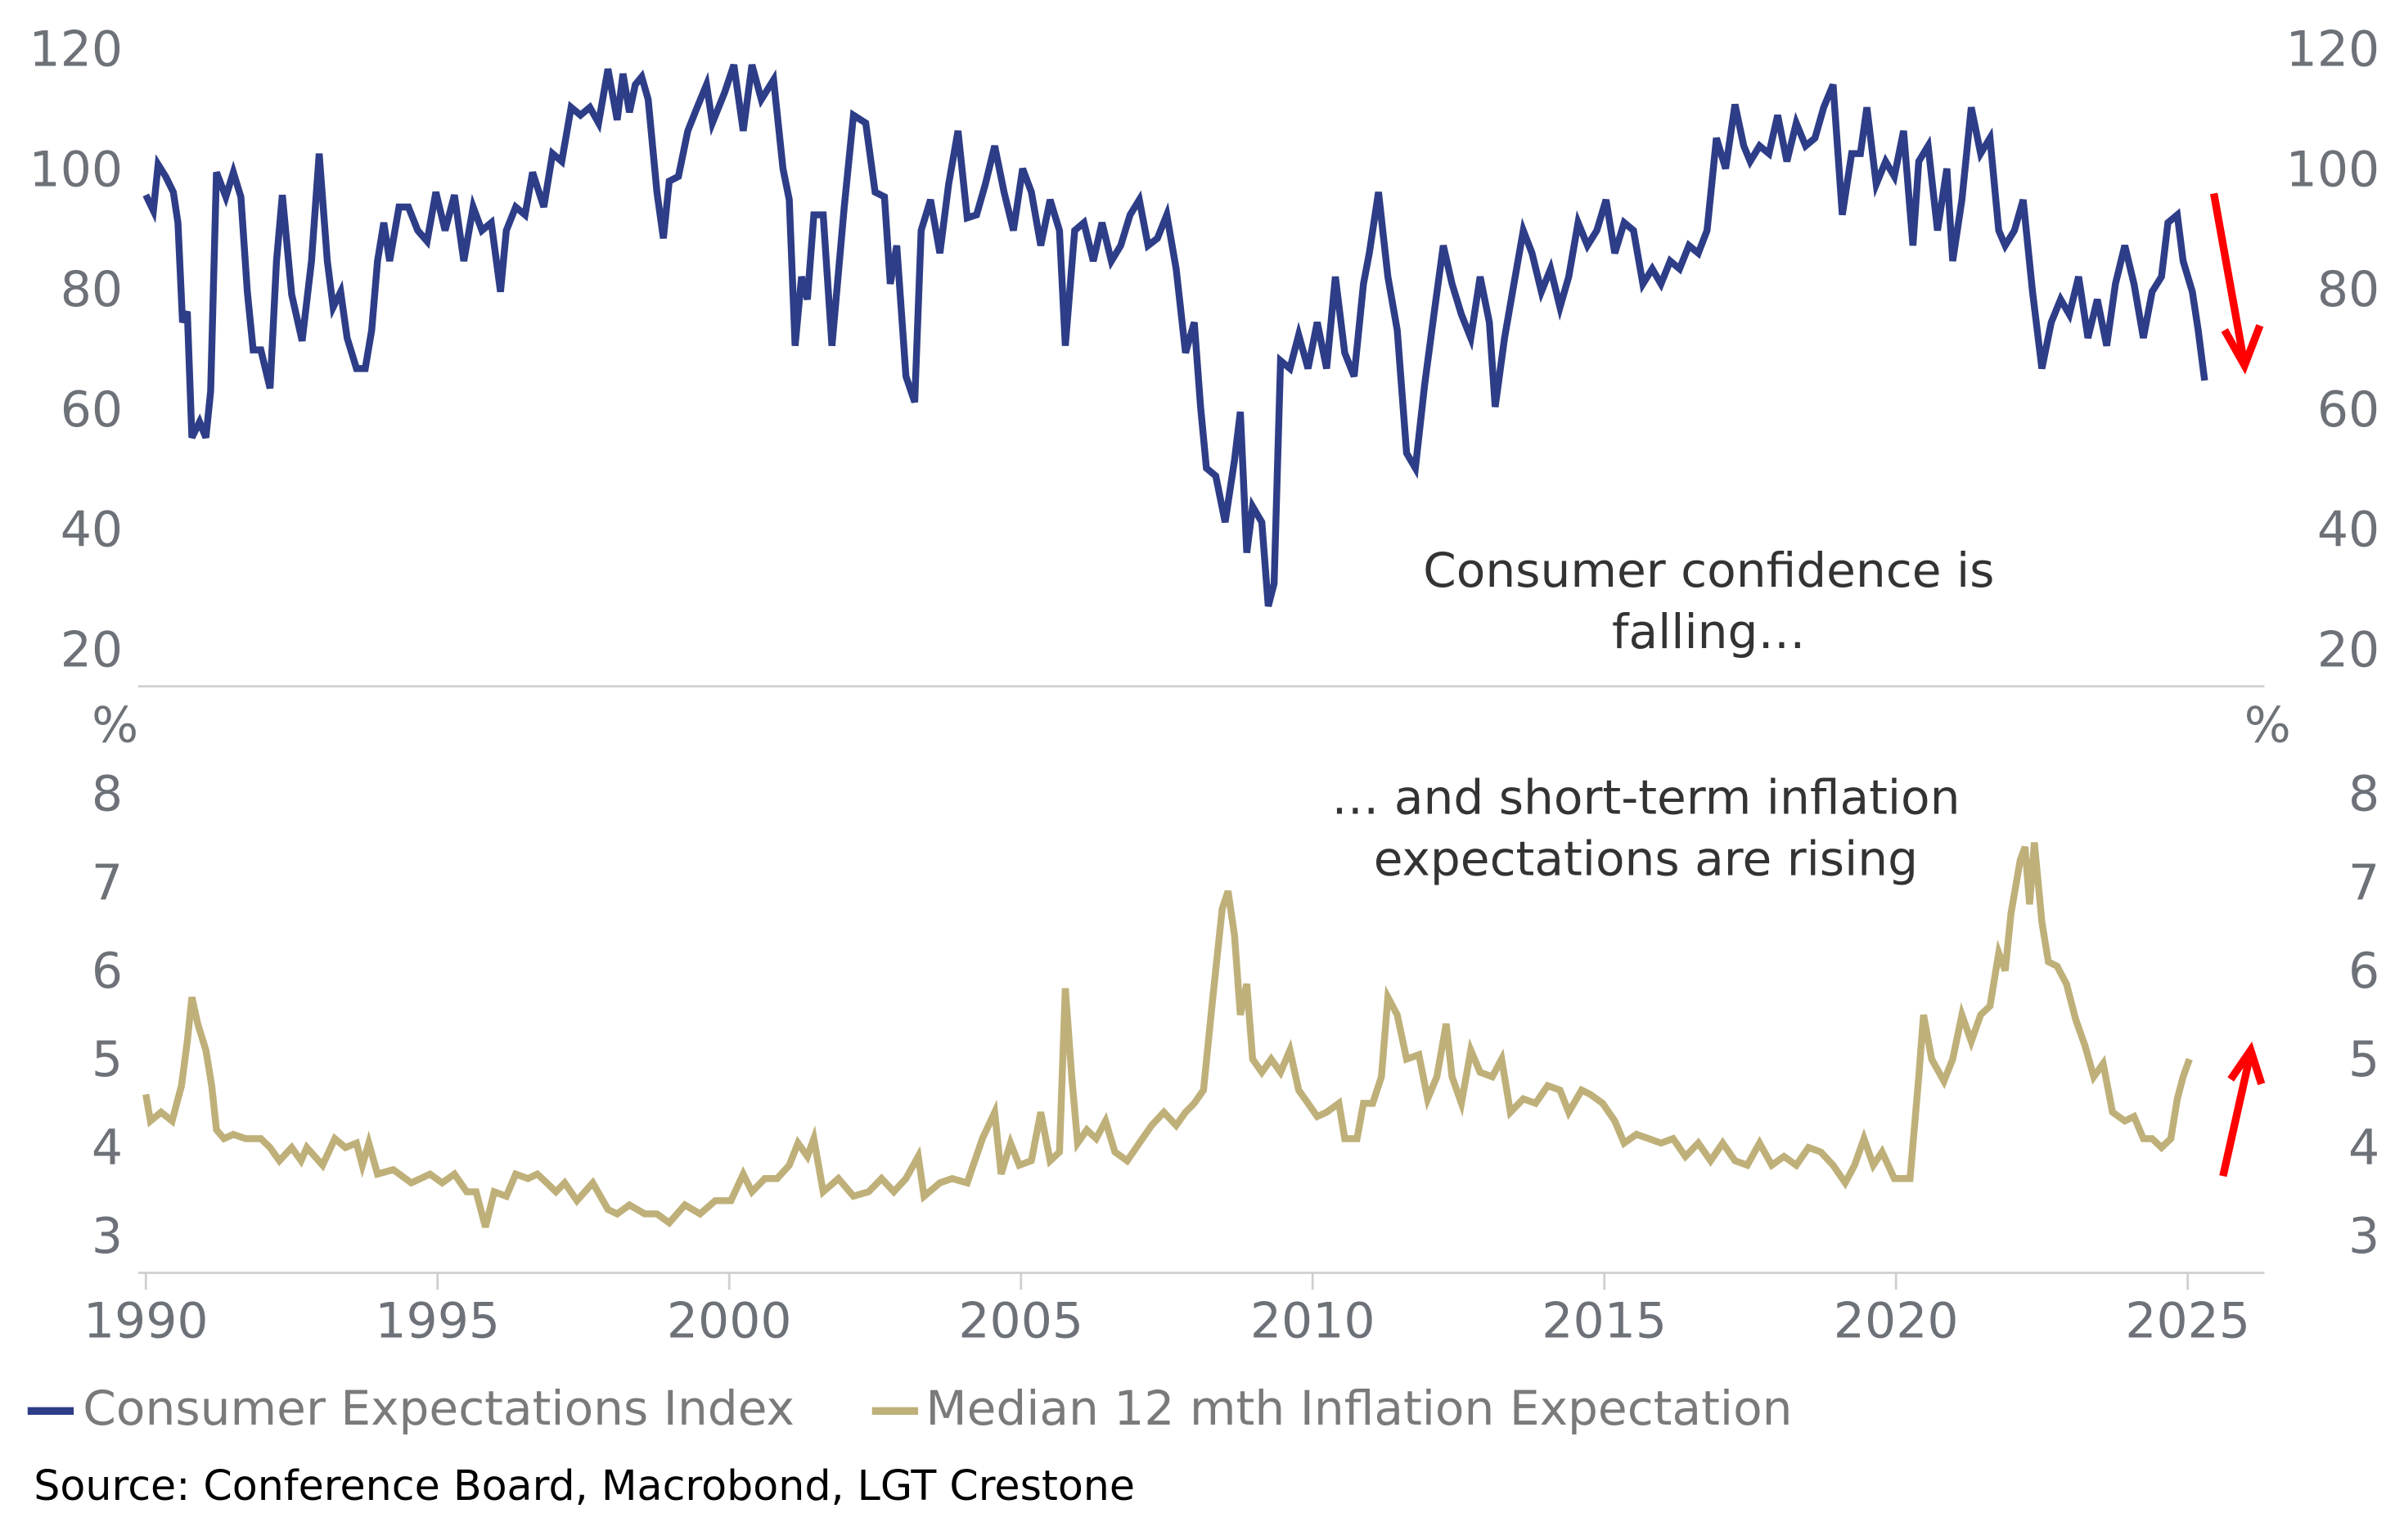  What do you see at coordinates (1166, 1310) in the screenshot?
I see `x-axis-ticks: 1990 1995 2000 2005 2010 2015 2020 2025` at bounding box center [1166, 1310].